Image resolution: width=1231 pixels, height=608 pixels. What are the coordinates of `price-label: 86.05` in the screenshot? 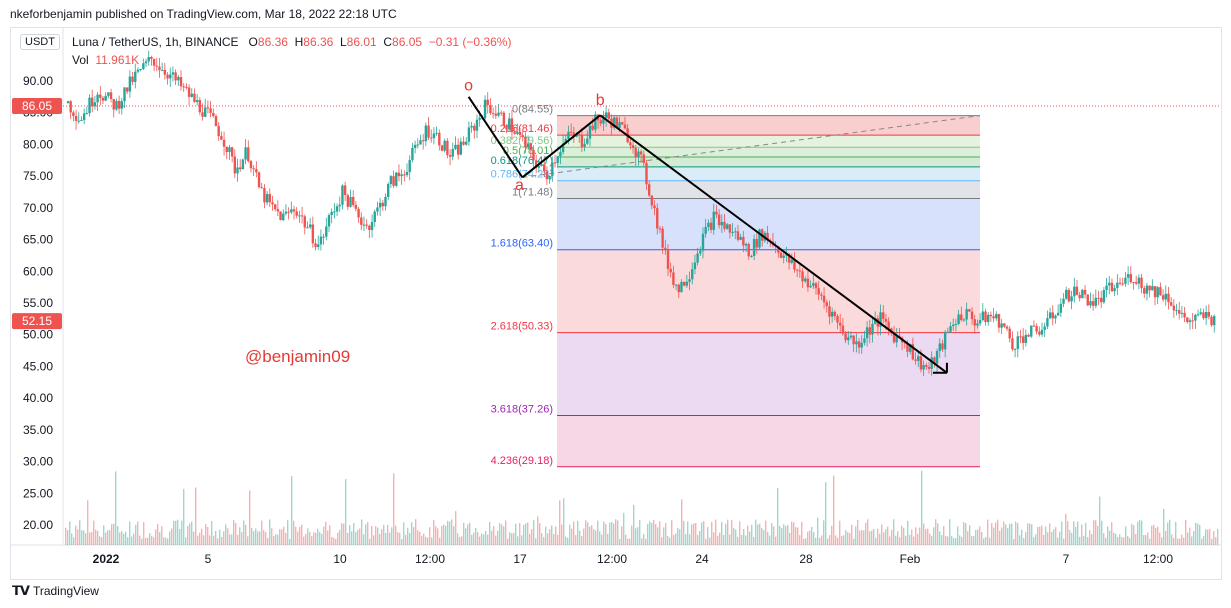 It's located at (37, 106).